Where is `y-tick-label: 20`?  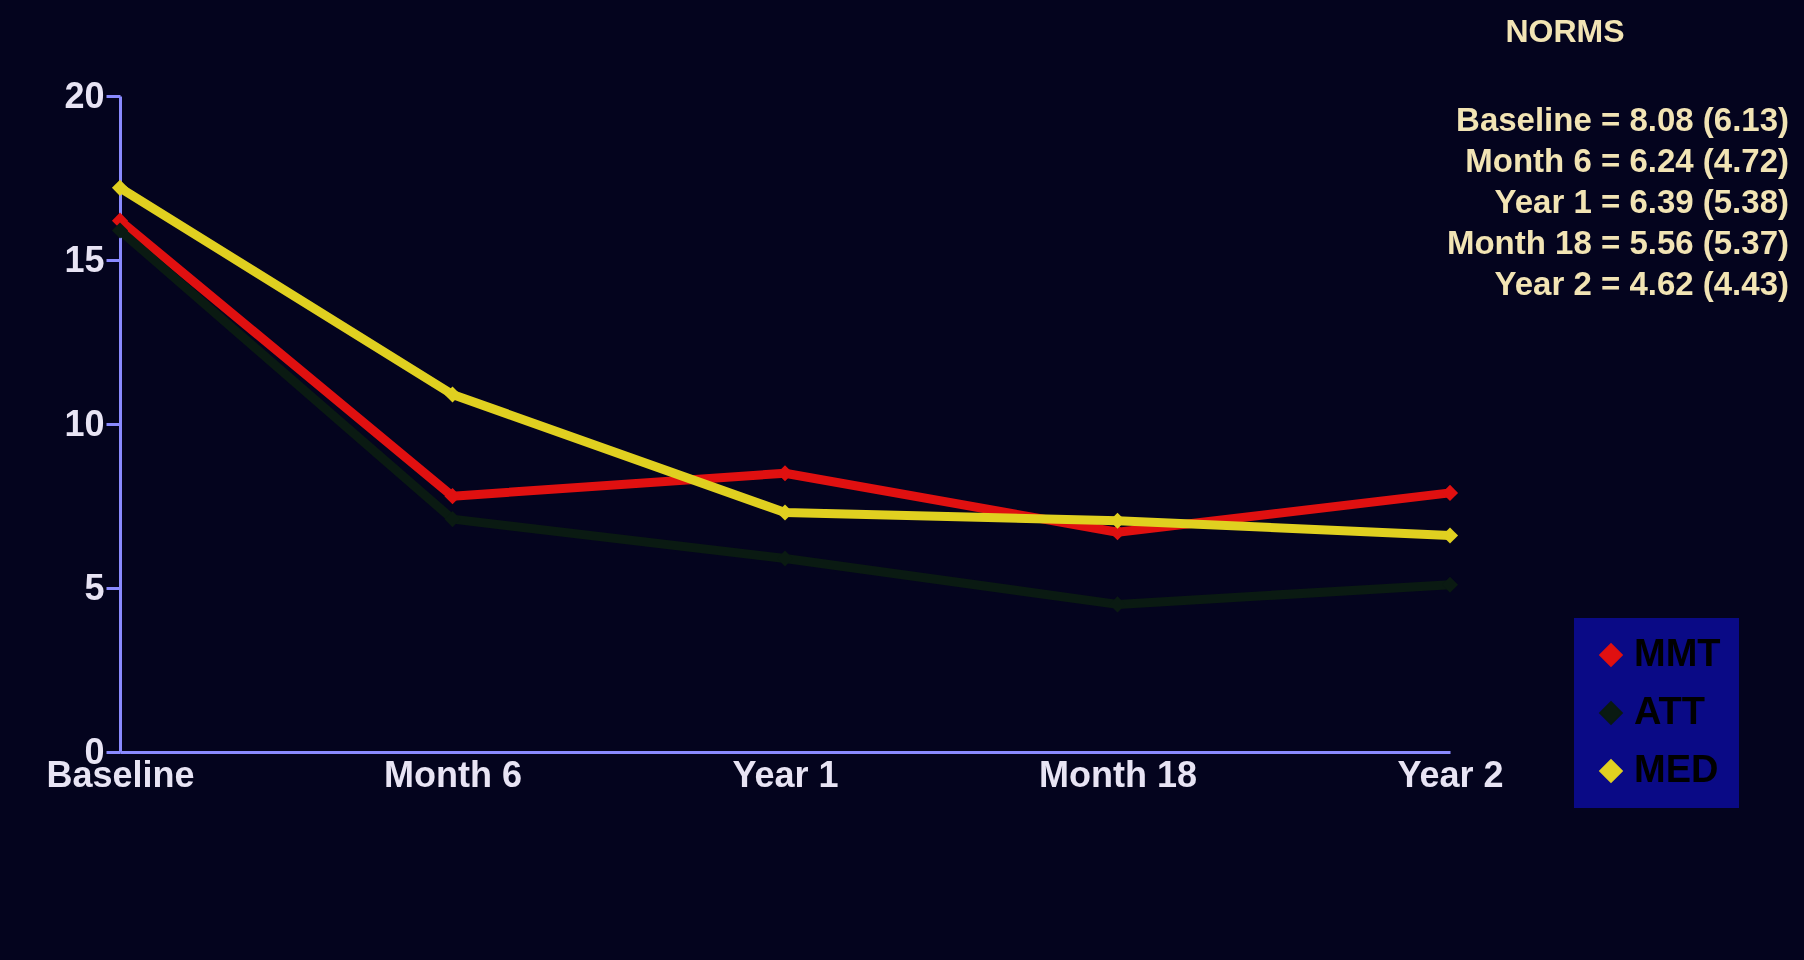 y-tick-label: 20 is located at coordinates (84, 95).